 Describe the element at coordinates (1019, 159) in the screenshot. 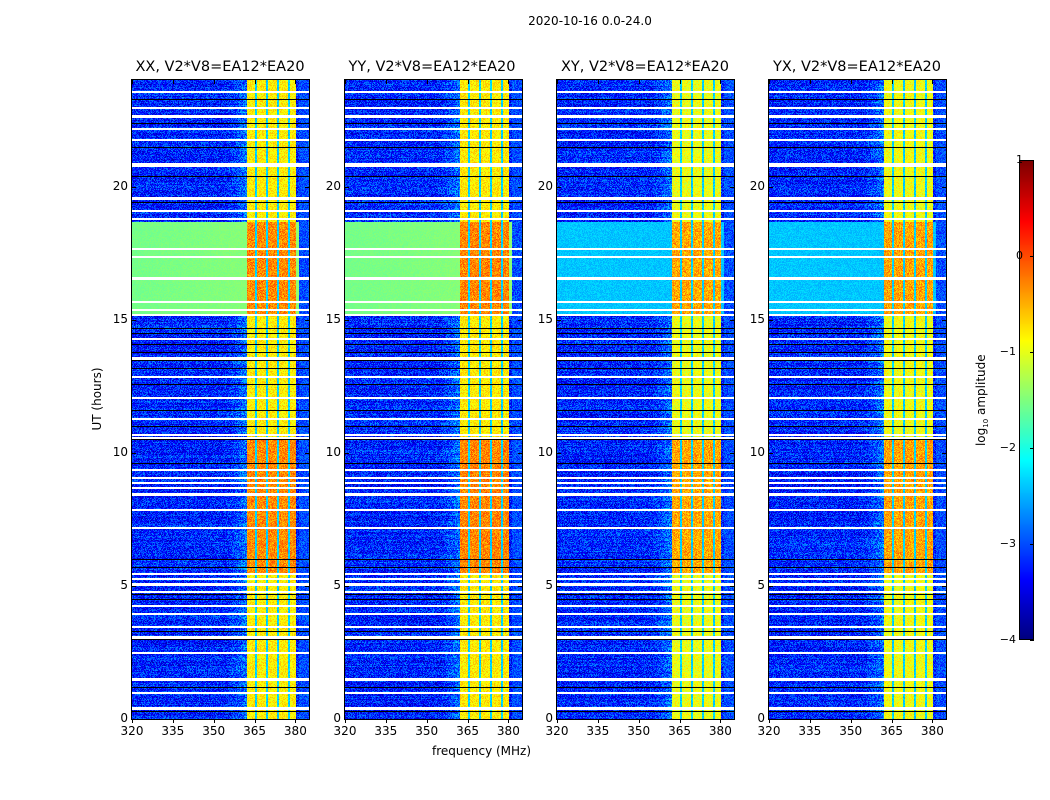

I see `colorbar-tick-label: 1` at that location.